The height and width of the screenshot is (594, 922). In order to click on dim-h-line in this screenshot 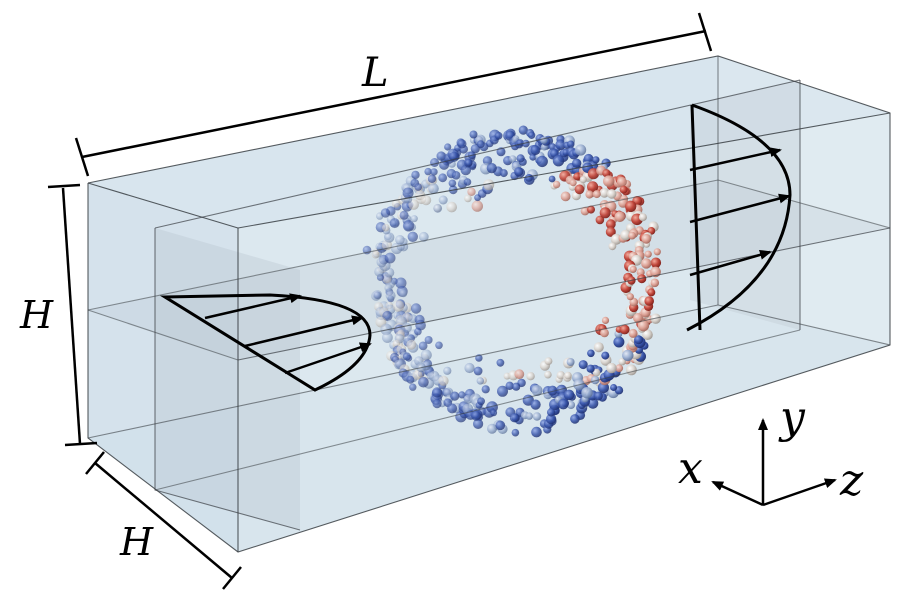, I will do `click(71, 316)`.